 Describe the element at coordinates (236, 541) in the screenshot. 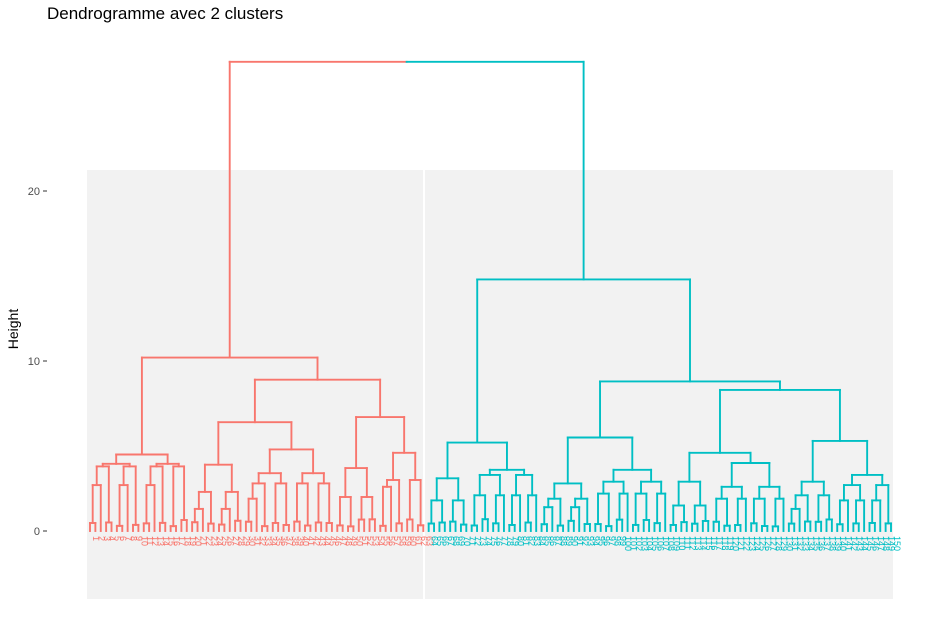

I see `leaf-label-27: 27` at that location.